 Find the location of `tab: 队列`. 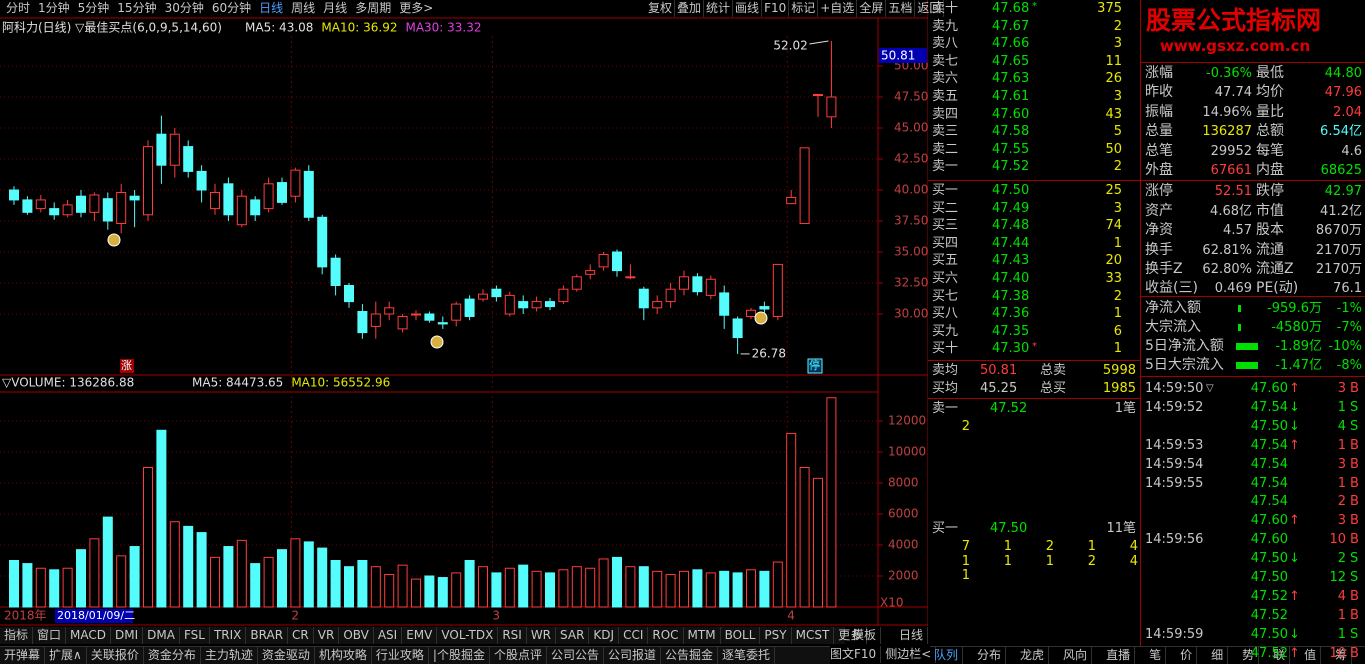

tab: 队列 is located at coordinates (947, 655).